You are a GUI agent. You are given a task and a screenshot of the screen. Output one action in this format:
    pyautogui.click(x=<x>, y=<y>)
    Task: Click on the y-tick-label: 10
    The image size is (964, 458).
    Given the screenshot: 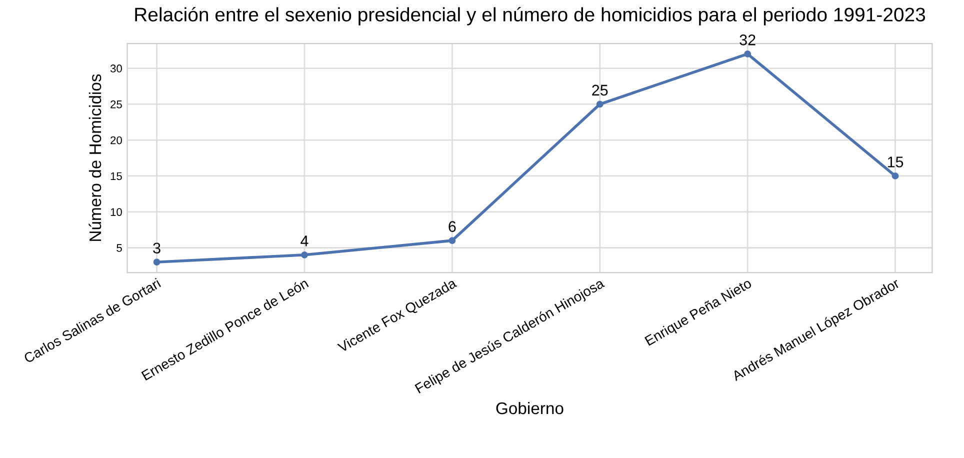 What is the action you would take?
    pyautogui.click(x=116, y=212)
    